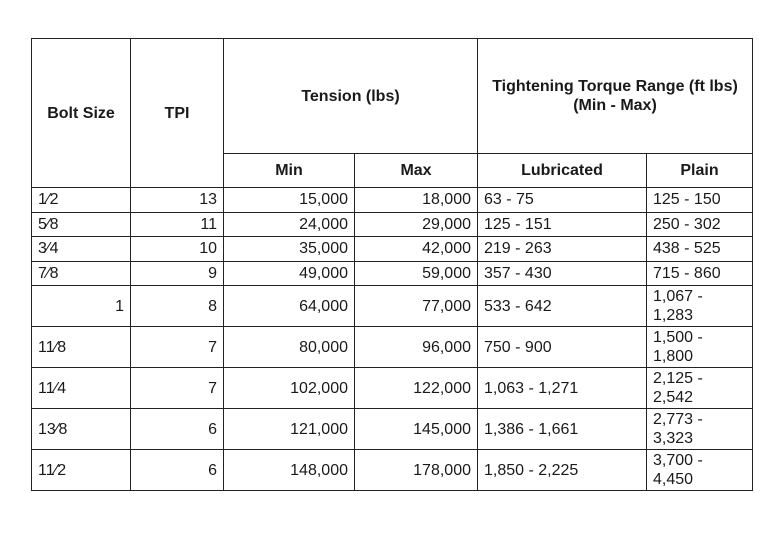 The height and width of the screenshot is (544, 784). What do you see at coordinates (289, 429) in the screenshot?
I see `tension-min-cell: 121,000` at bounding box center [289, 429].